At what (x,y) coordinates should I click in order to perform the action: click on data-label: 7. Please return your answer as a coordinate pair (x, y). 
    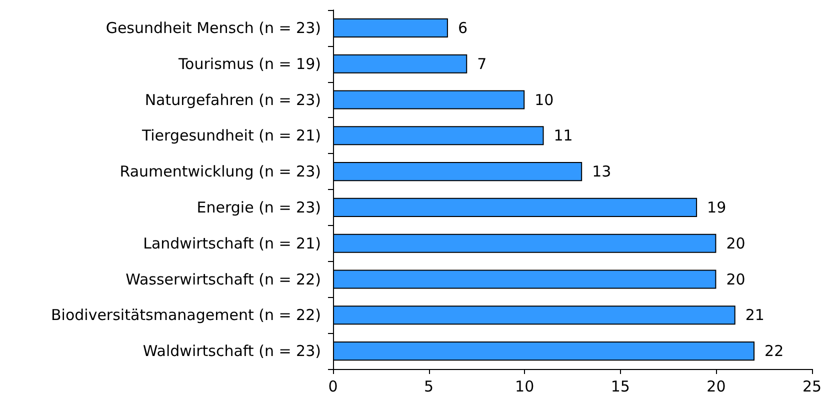
    Looking at the image, I should click on (482, 63).